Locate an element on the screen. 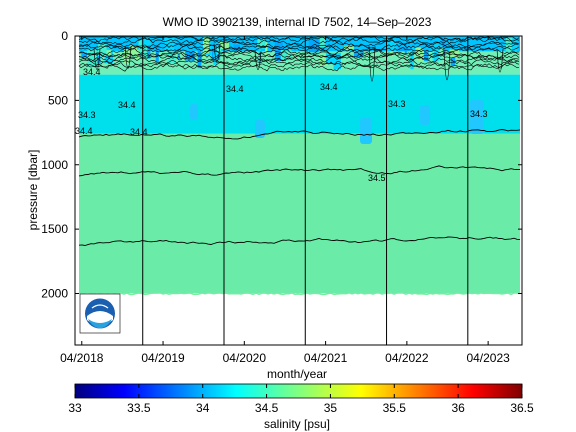 This screenshot has height=432, width=576. profile-bottom-edge is located at coordinates (299, 294).